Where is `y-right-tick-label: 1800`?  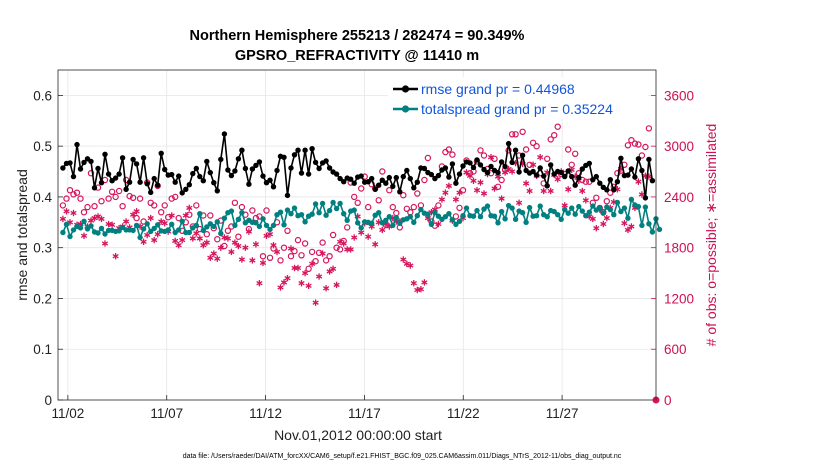
y-right-tick-label: 1800 is located at coordinates (679, 248).